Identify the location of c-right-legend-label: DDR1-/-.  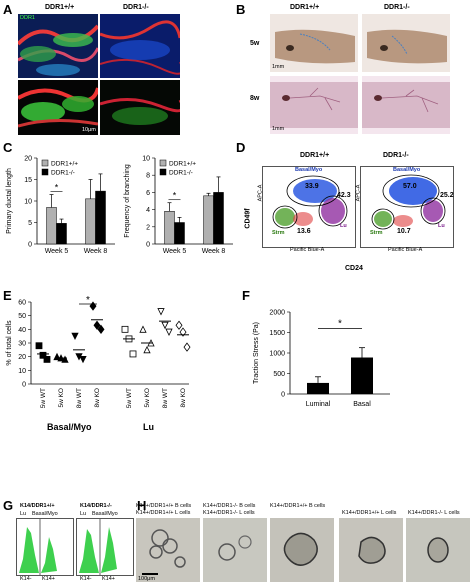
(181, 173).